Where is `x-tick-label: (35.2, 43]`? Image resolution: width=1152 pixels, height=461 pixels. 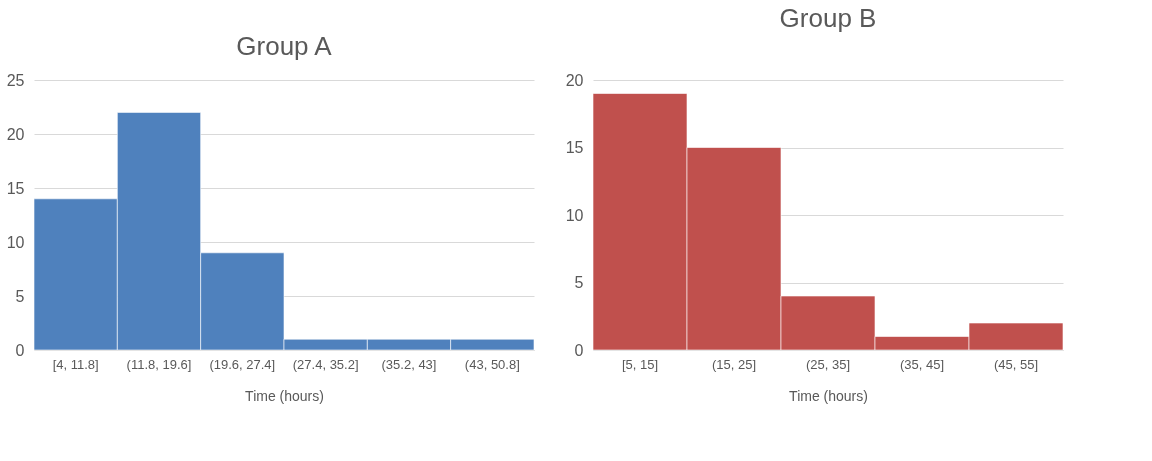 x-tick-label: (35.2, 43] is located at coordinates (409, 364).